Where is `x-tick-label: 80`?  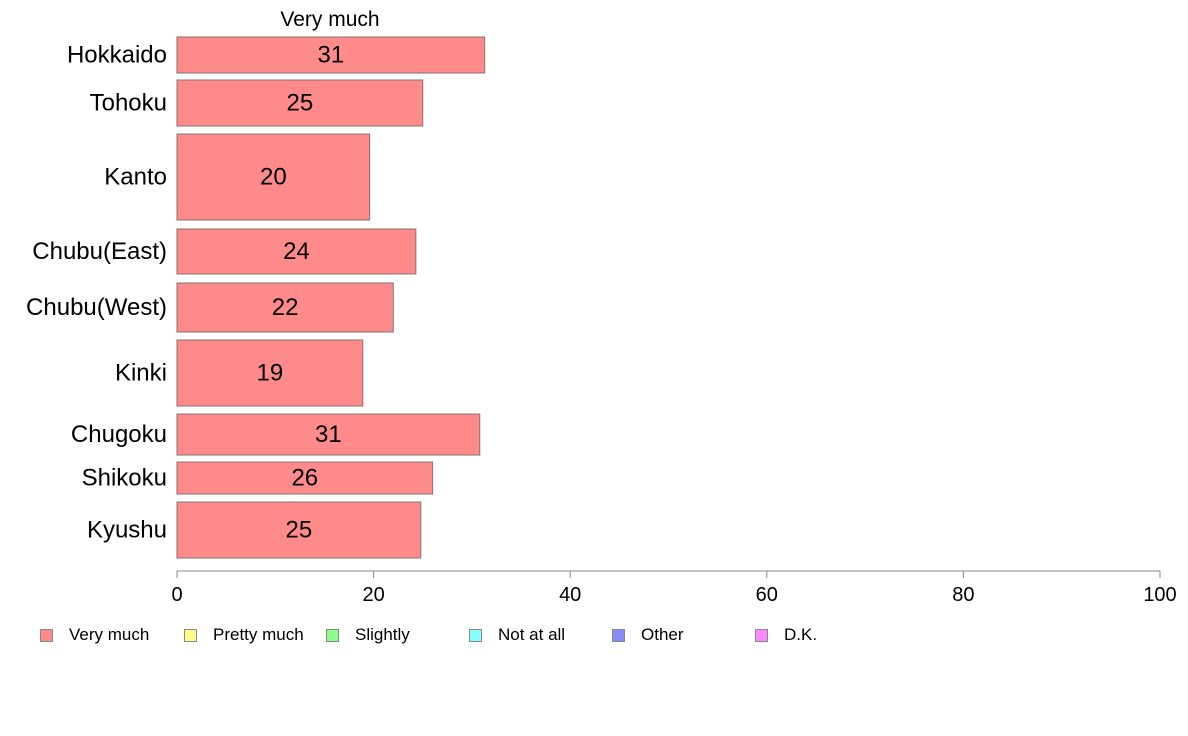
x-tick-label: 80 is located at coordinates (963, 595).